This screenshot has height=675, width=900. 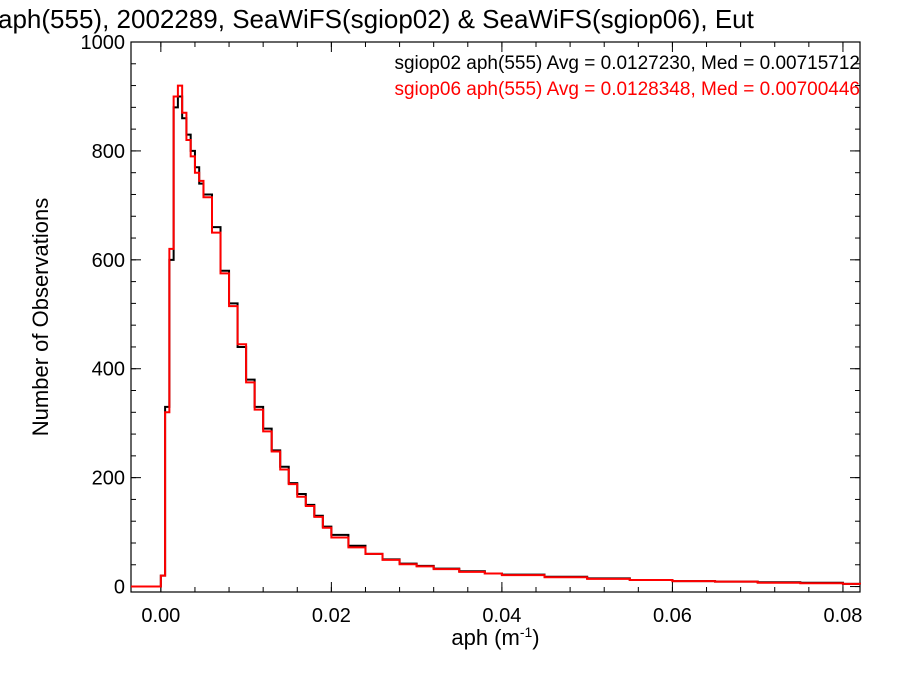 What do you see at coordinates (842, 616) in the screenshot?
I see `x-tick-label: 0.08` at bounding box center [842, 616].